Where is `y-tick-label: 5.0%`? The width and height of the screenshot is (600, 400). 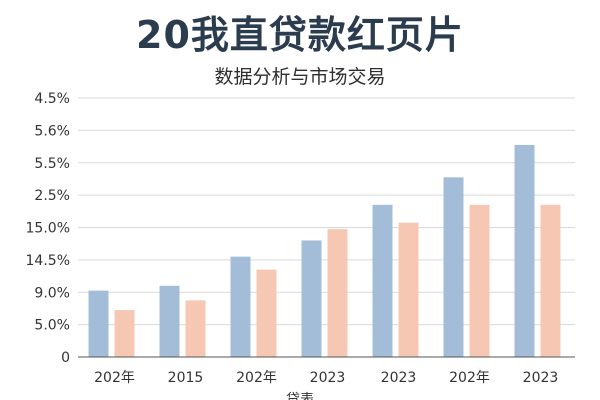
y-tick-label: 5.0% is located at coordinates (52, 326).